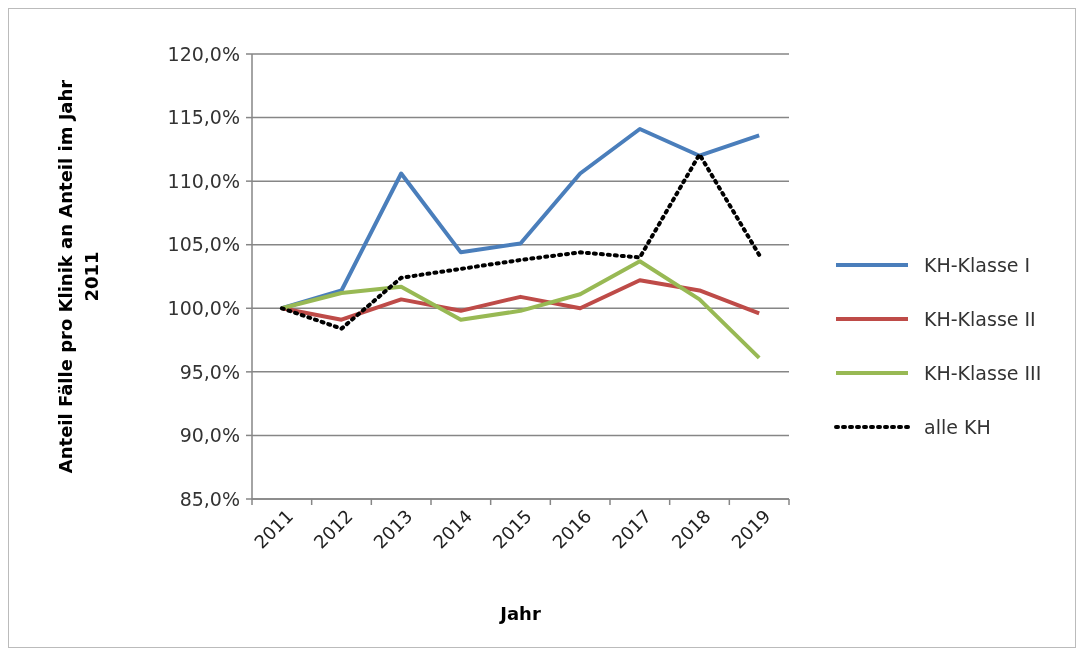  What do you see at coordinates (977, 264) in the screenshot?
I see `legend-label: KH-Klasse I` at bounding box center [977, 264].